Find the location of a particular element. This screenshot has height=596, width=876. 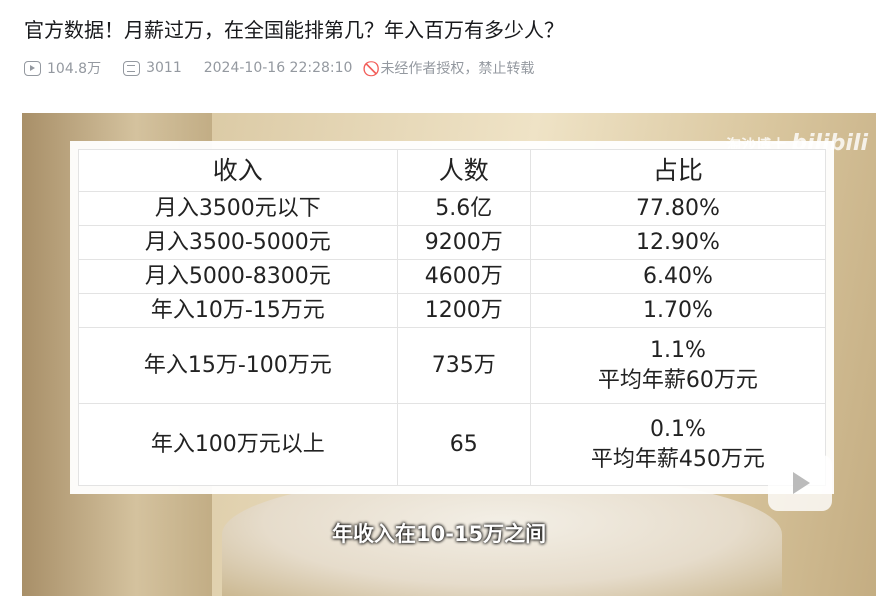

average-salary: 平均年薪60万元 is located at coordinates (677, 380).